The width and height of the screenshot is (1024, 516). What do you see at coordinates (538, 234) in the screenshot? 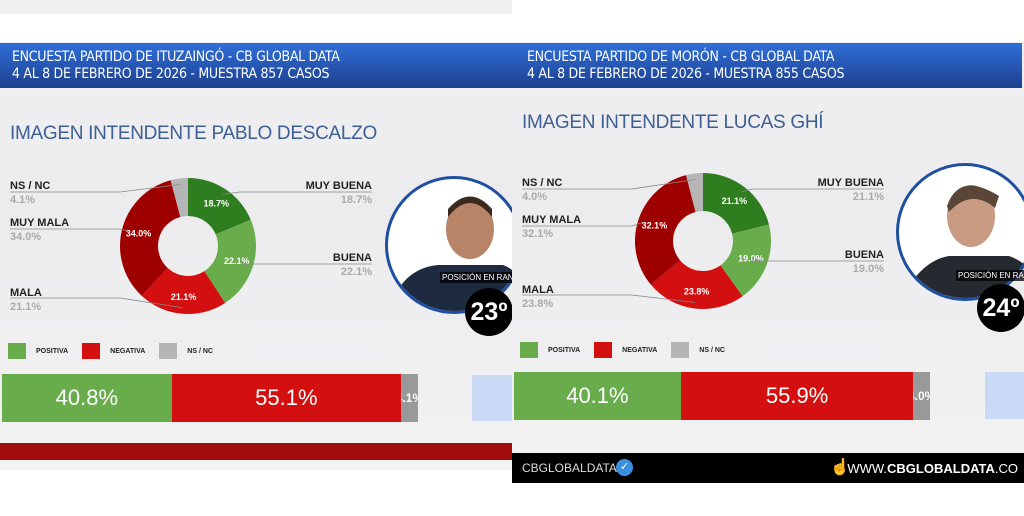
I see `category-value: 32.1%` at bounding box center [538, 234].